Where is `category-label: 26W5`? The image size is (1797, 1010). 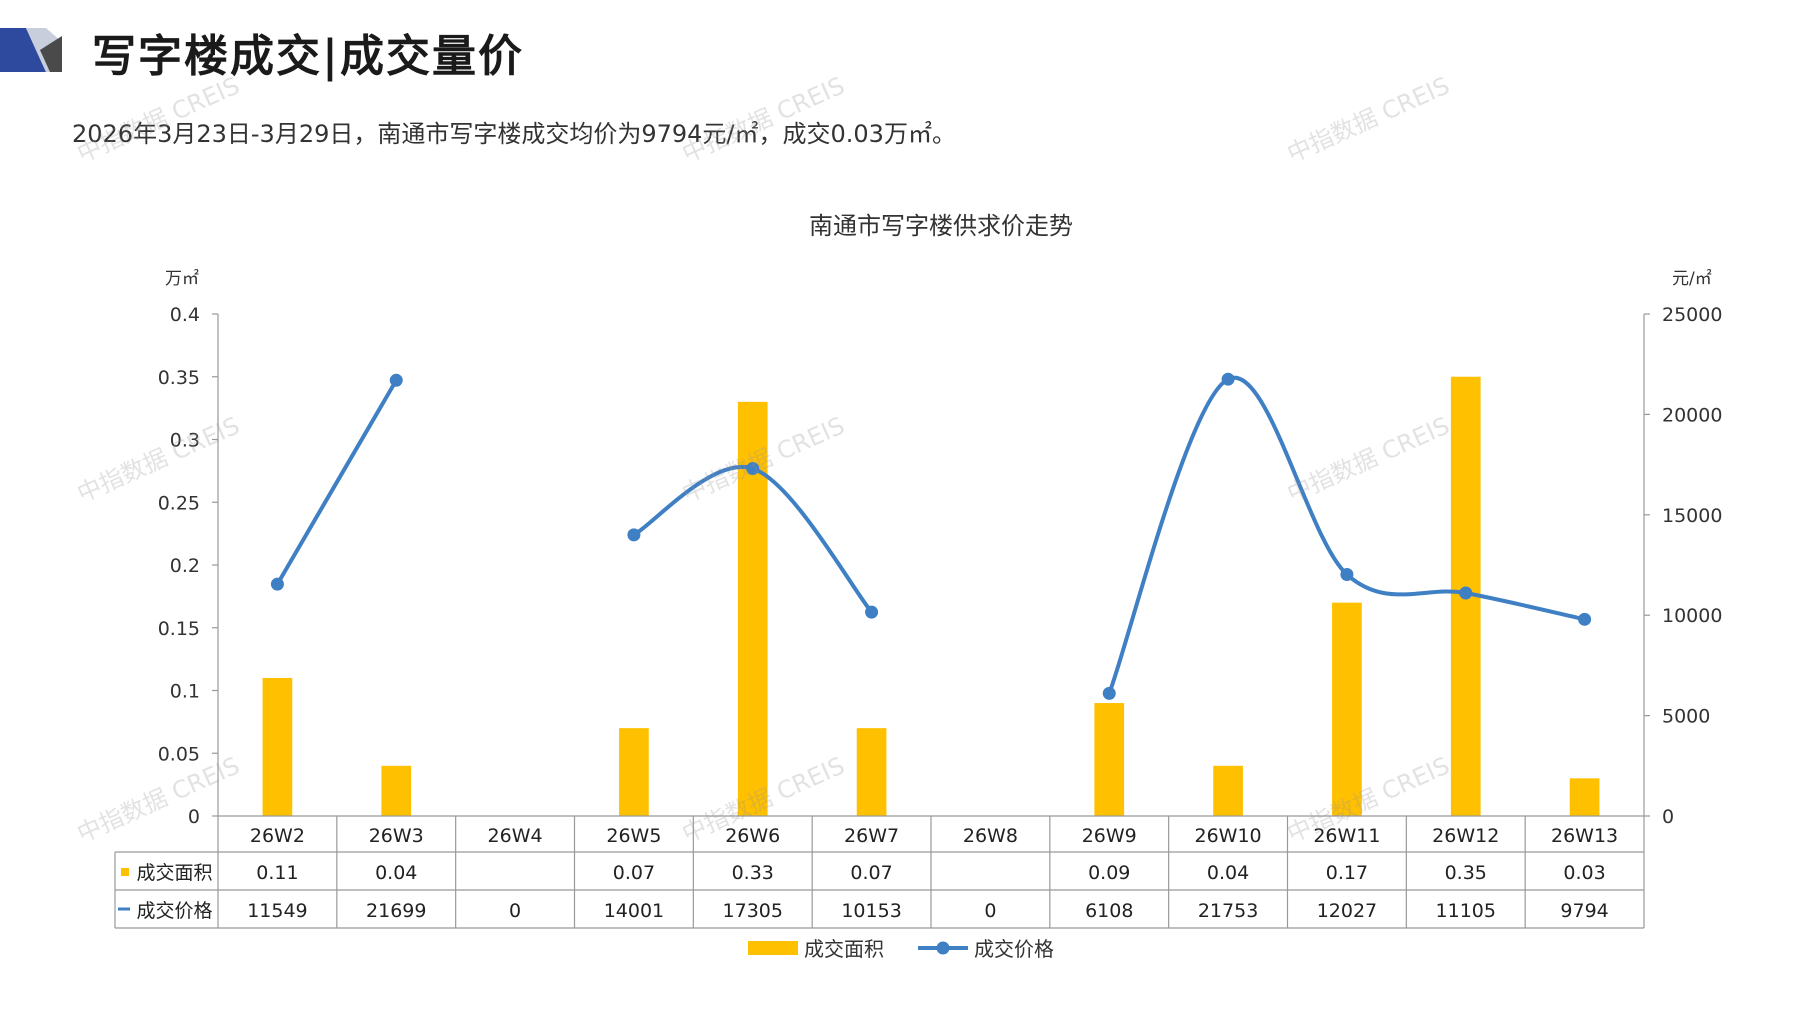 category-label: 26W5 is located at coordinates (633, 836).